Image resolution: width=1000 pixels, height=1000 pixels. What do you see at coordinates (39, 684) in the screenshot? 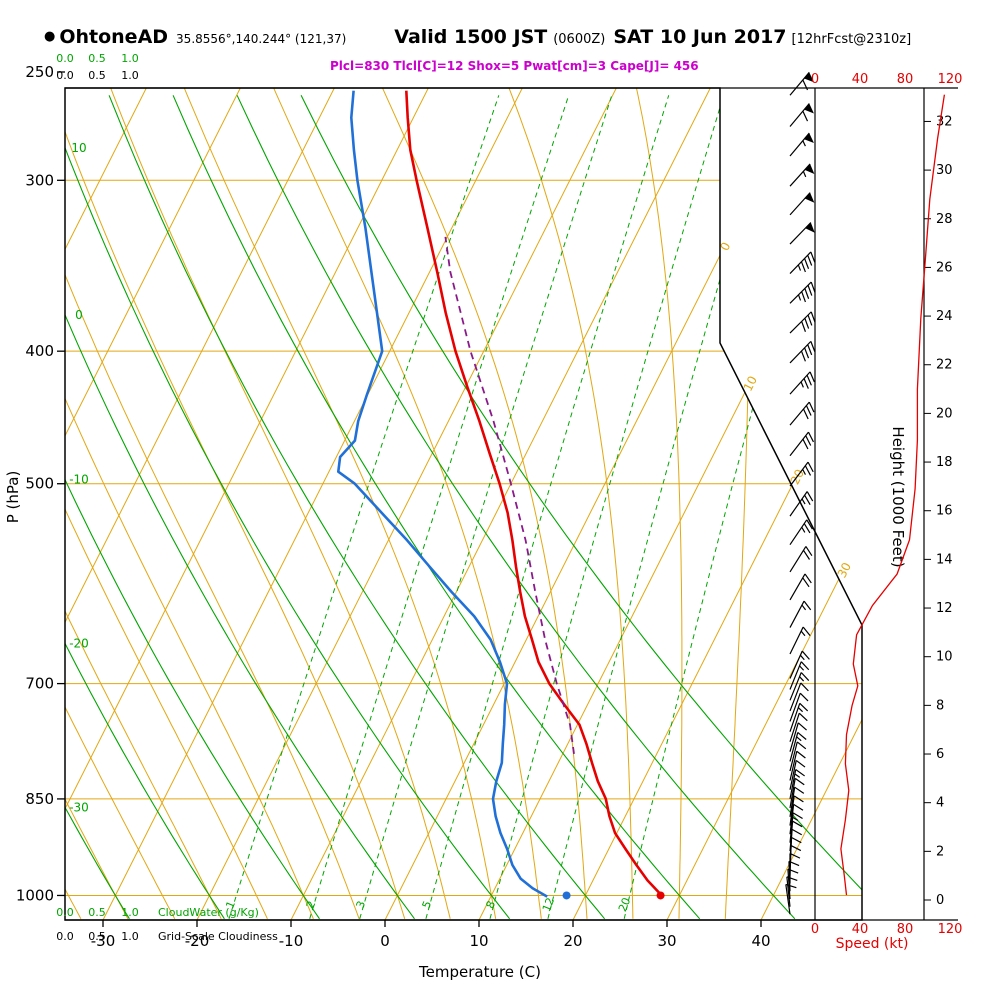
I see `svg-text: 700` at bounding box center [39, 684].